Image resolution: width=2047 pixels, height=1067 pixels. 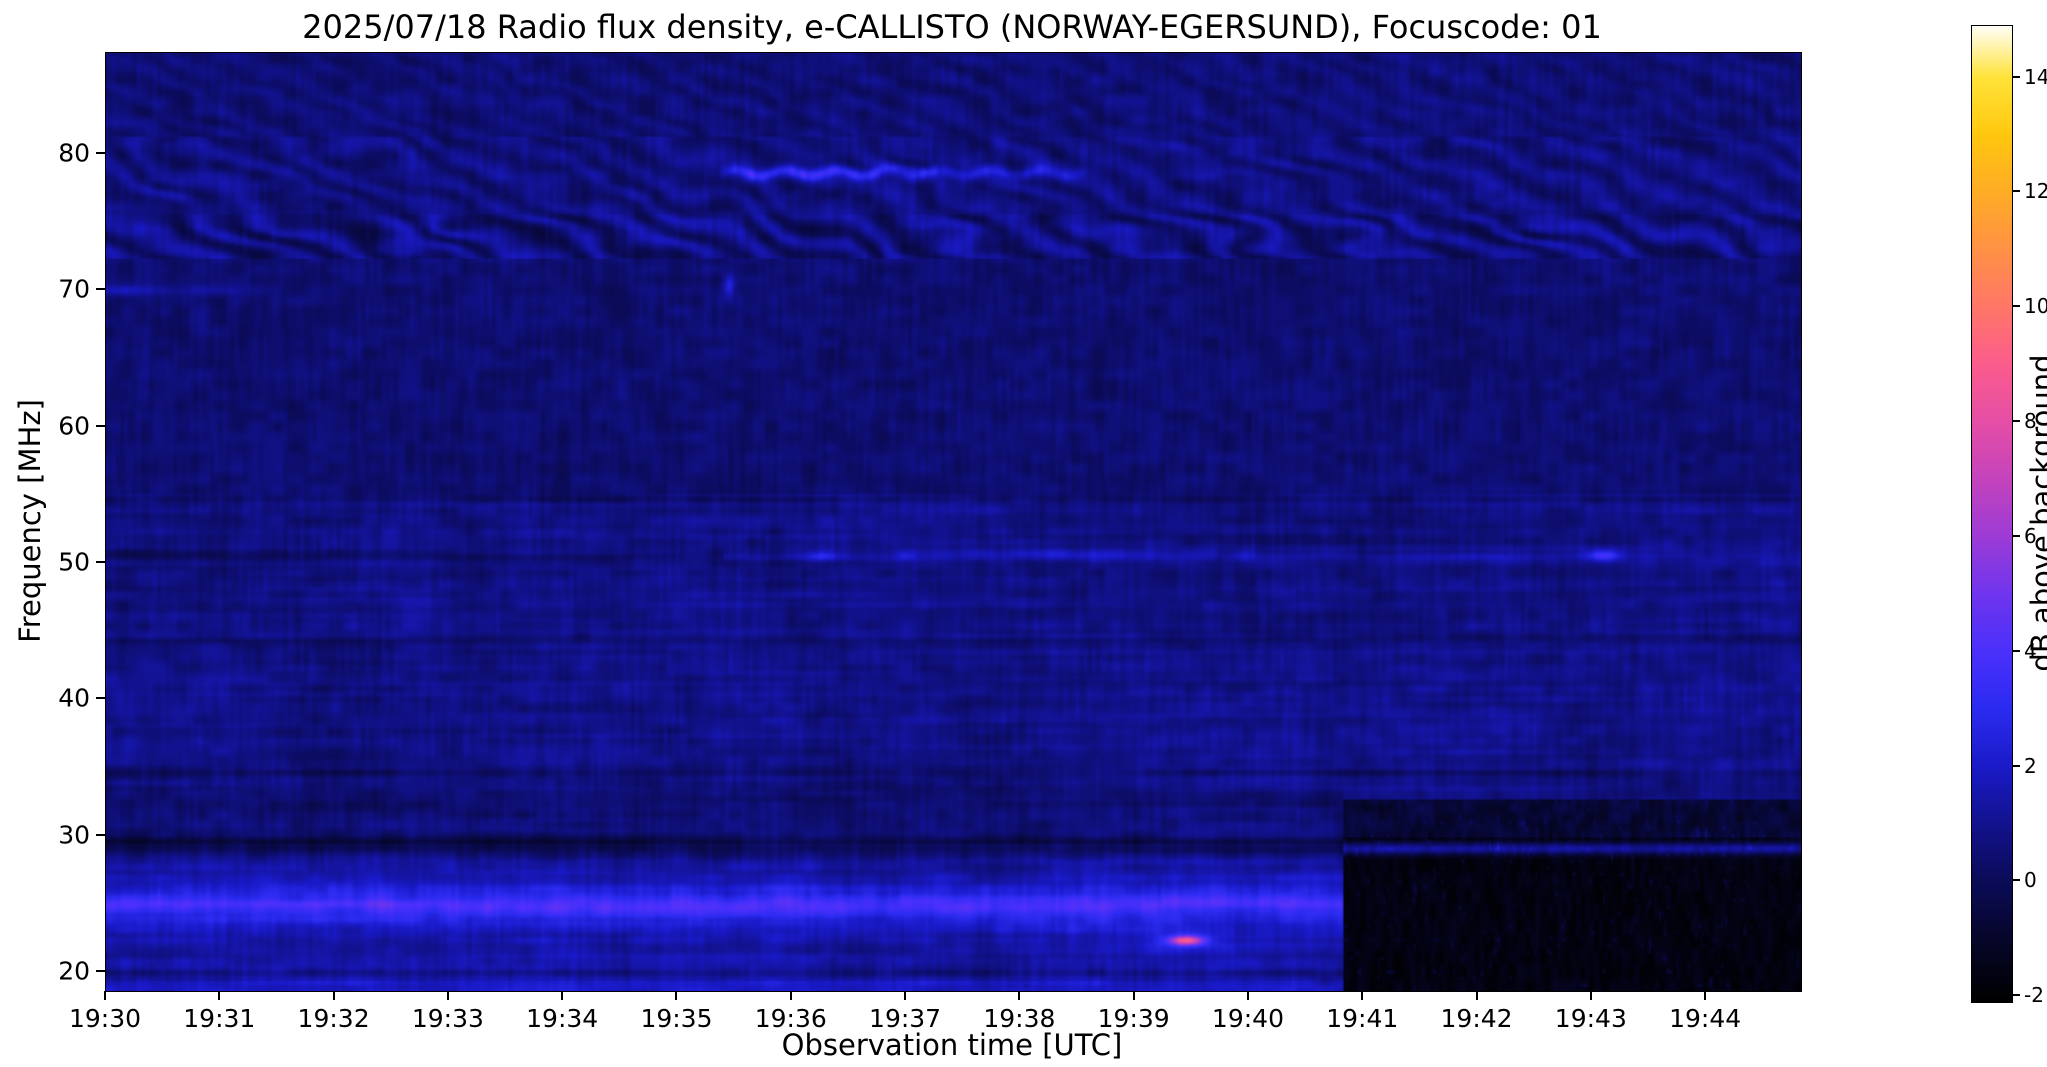 What do you see at coordinates (676, 1018) in the screenshot?
I see `x-tick-label: 19:35` at bounding box center [676, 1018].